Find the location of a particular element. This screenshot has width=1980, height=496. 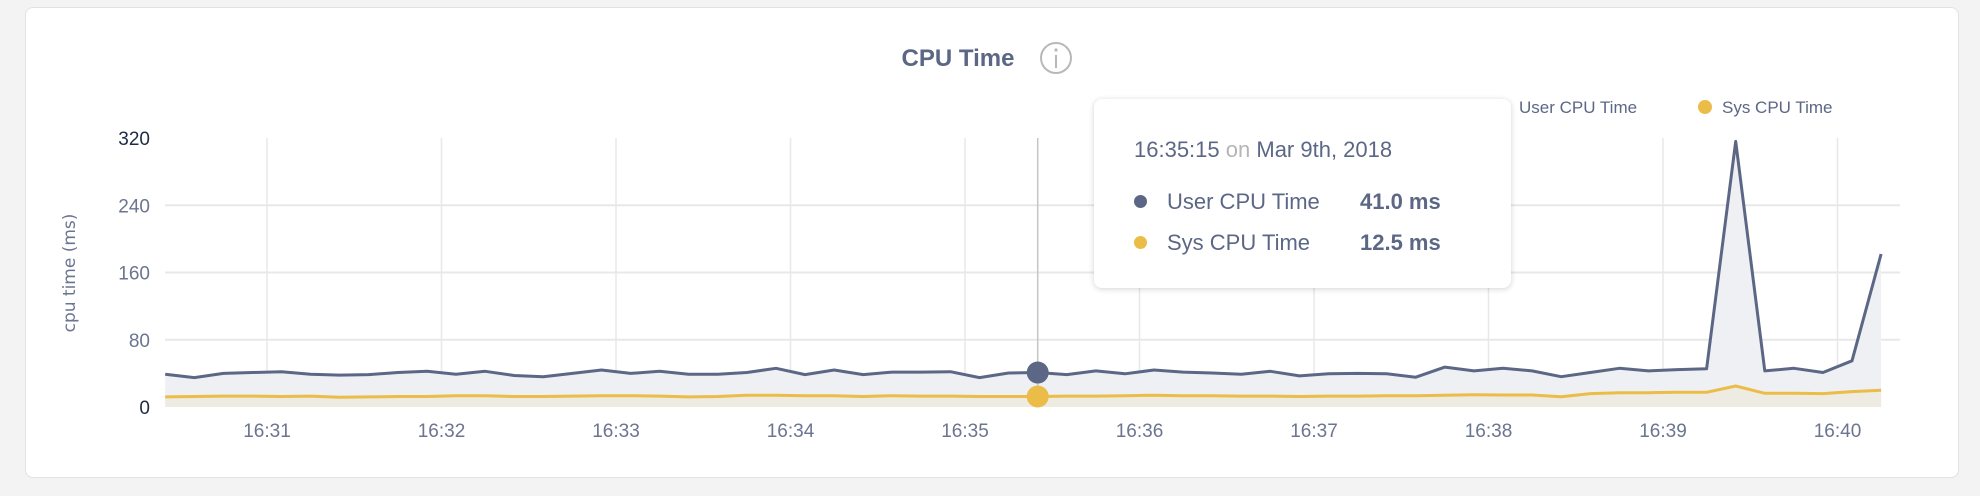

y-axis-ticks: 0 80 160 240 320 is located at coordinates (134, 274).